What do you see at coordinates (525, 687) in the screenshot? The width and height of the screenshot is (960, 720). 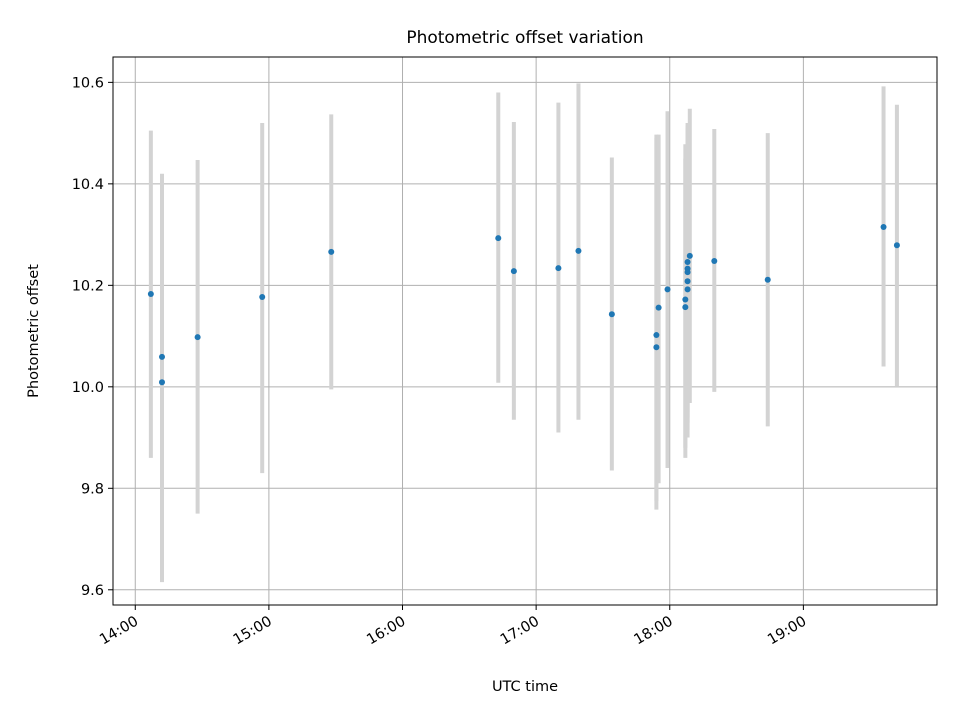 I see `x-axis-label: UTC time` at bounding box center [525, 687].